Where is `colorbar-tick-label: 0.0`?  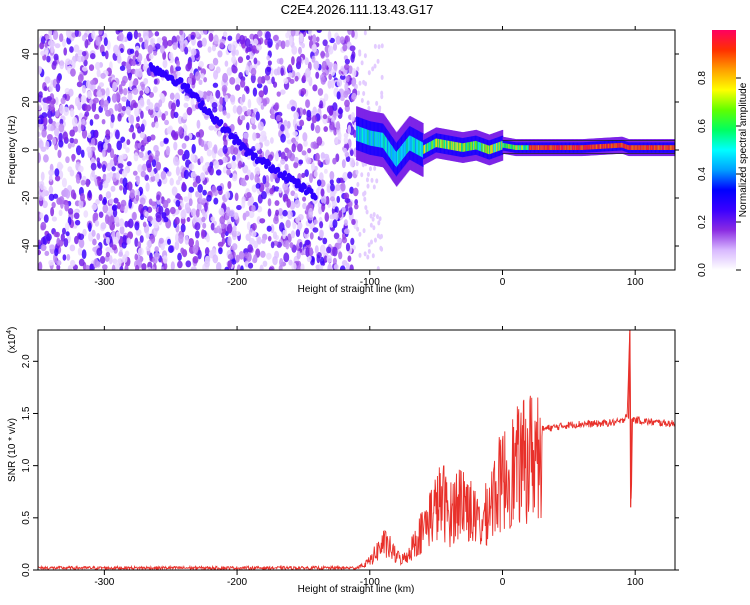
colorbar-tick-label: 0.0 is located at coordinates (702, 270).